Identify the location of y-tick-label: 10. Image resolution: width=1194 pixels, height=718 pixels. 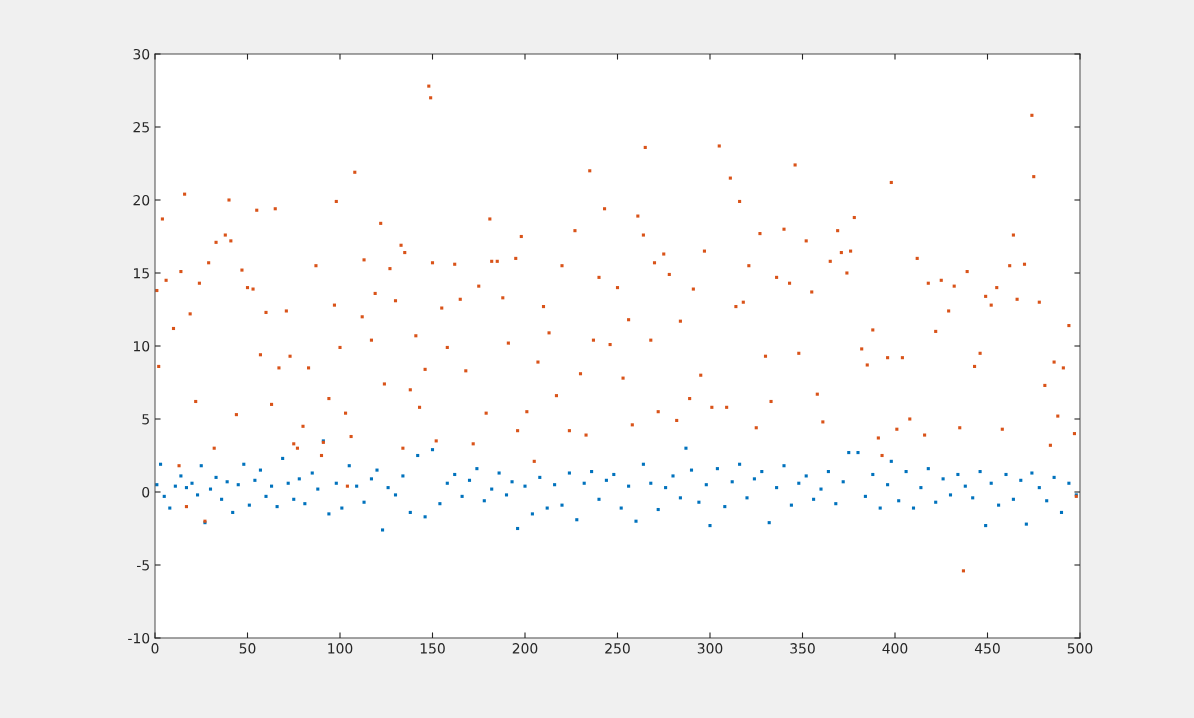
(141, 346).